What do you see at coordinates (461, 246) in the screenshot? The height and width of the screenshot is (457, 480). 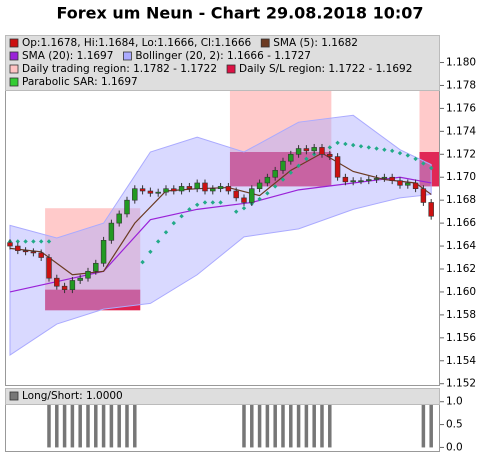 I see `y-tick-label: 1.164` at bounding box center [461, 246].